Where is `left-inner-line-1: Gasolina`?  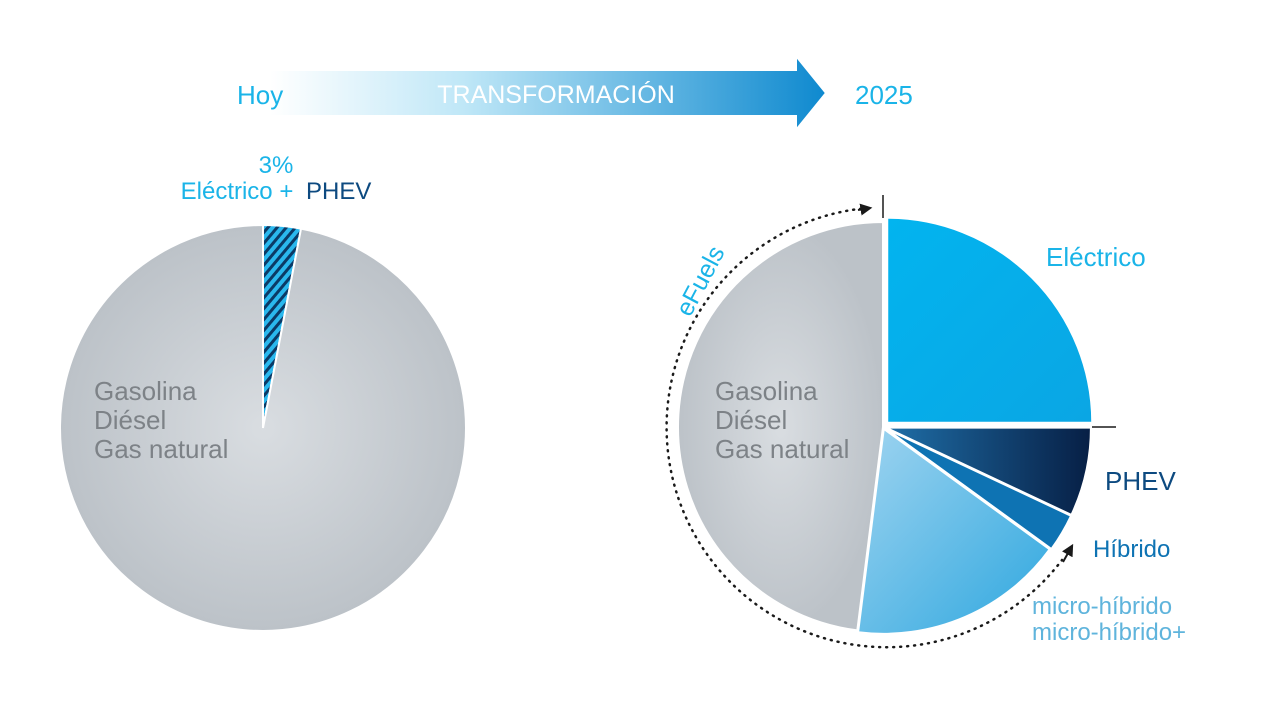 left-inner-line-1: Gasolina is located at coordinates (145, 391).